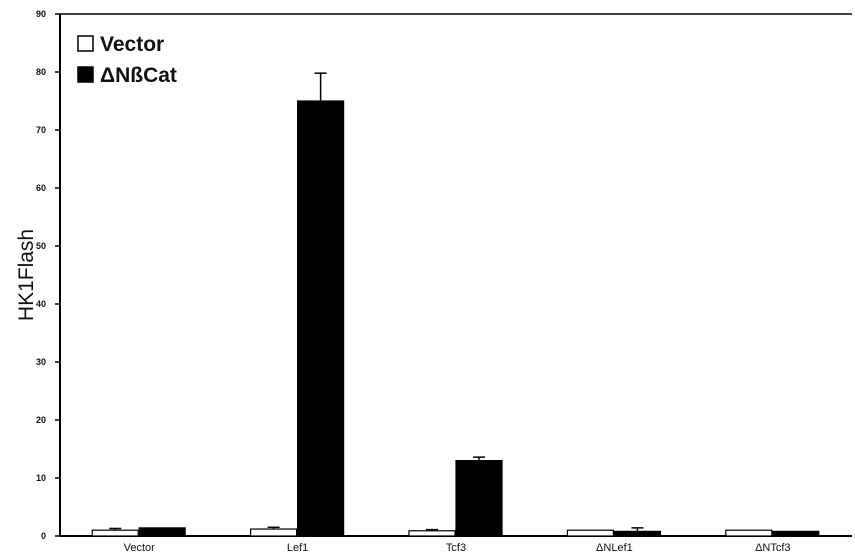  Describe the element at coordinates (26, 275) in the screenshot. I see `y-axis-label: HK1Flash` at that location.